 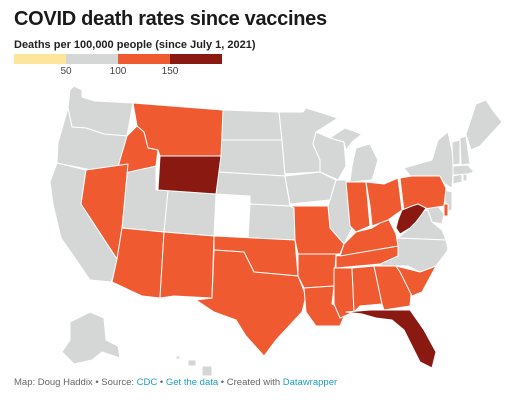 What do you see at coordinates (118, 71) in the screenshot?
I see `legend-tick-100: 100` at bounding box center [118, 71].